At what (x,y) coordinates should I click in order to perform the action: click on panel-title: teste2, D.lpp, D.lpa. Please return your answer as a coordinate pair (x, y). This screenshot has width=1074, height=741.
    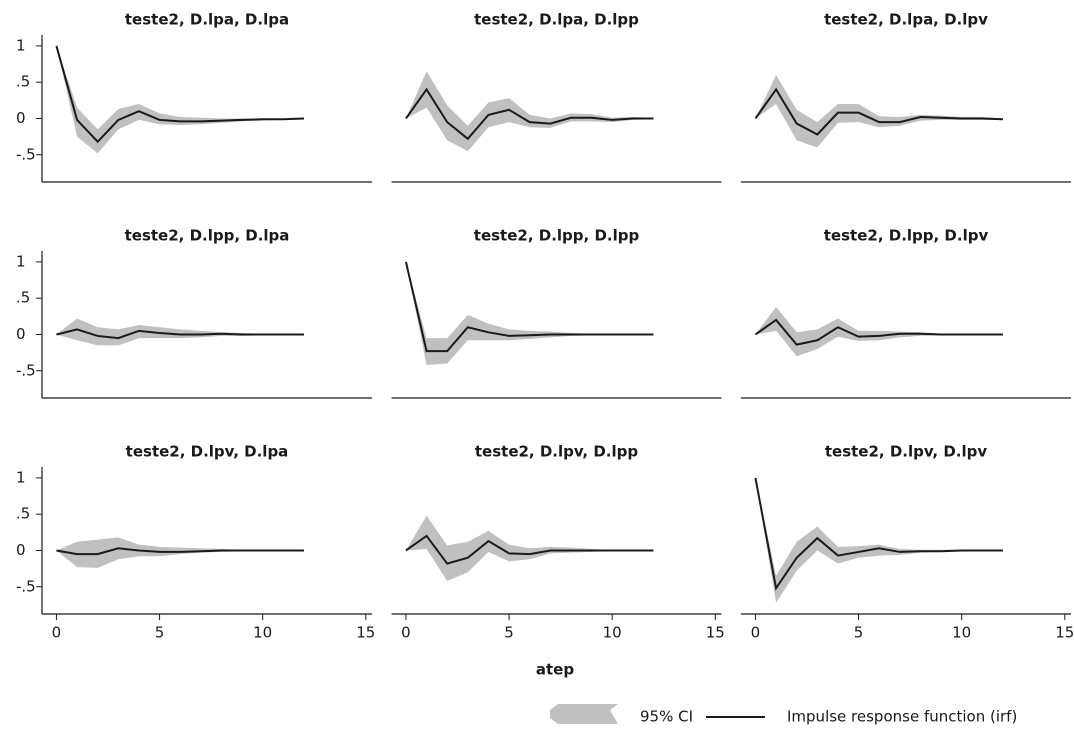
    Looking at the image, I should click on (207, 236).